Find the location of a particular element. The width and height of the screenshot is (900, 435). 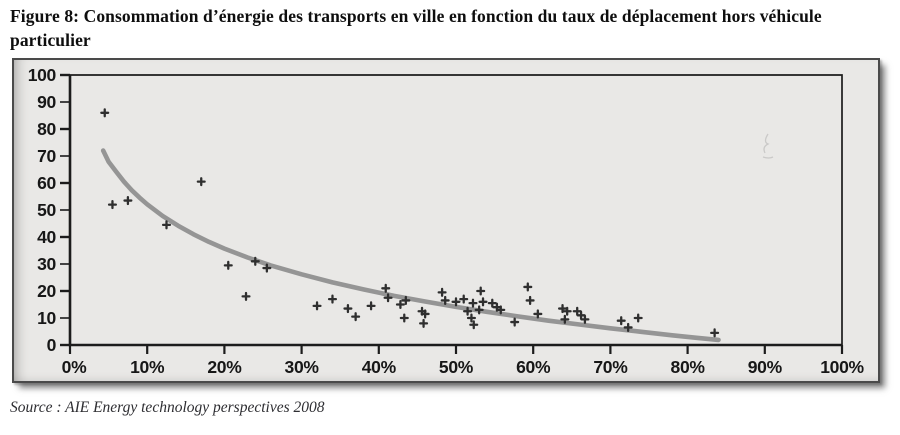

y-tick-label: 60 is located at coordinates (46, 183).